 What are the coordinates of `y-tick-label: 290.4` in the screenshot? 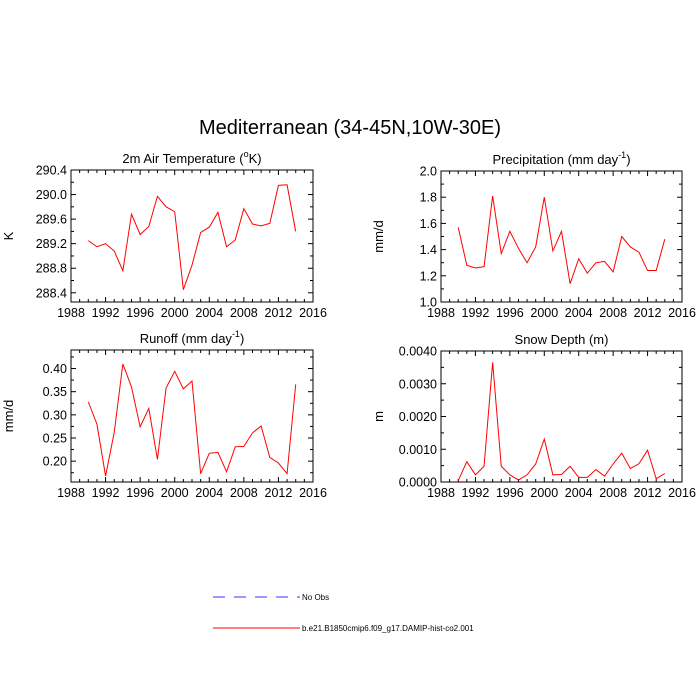 It's located at (51, 171).